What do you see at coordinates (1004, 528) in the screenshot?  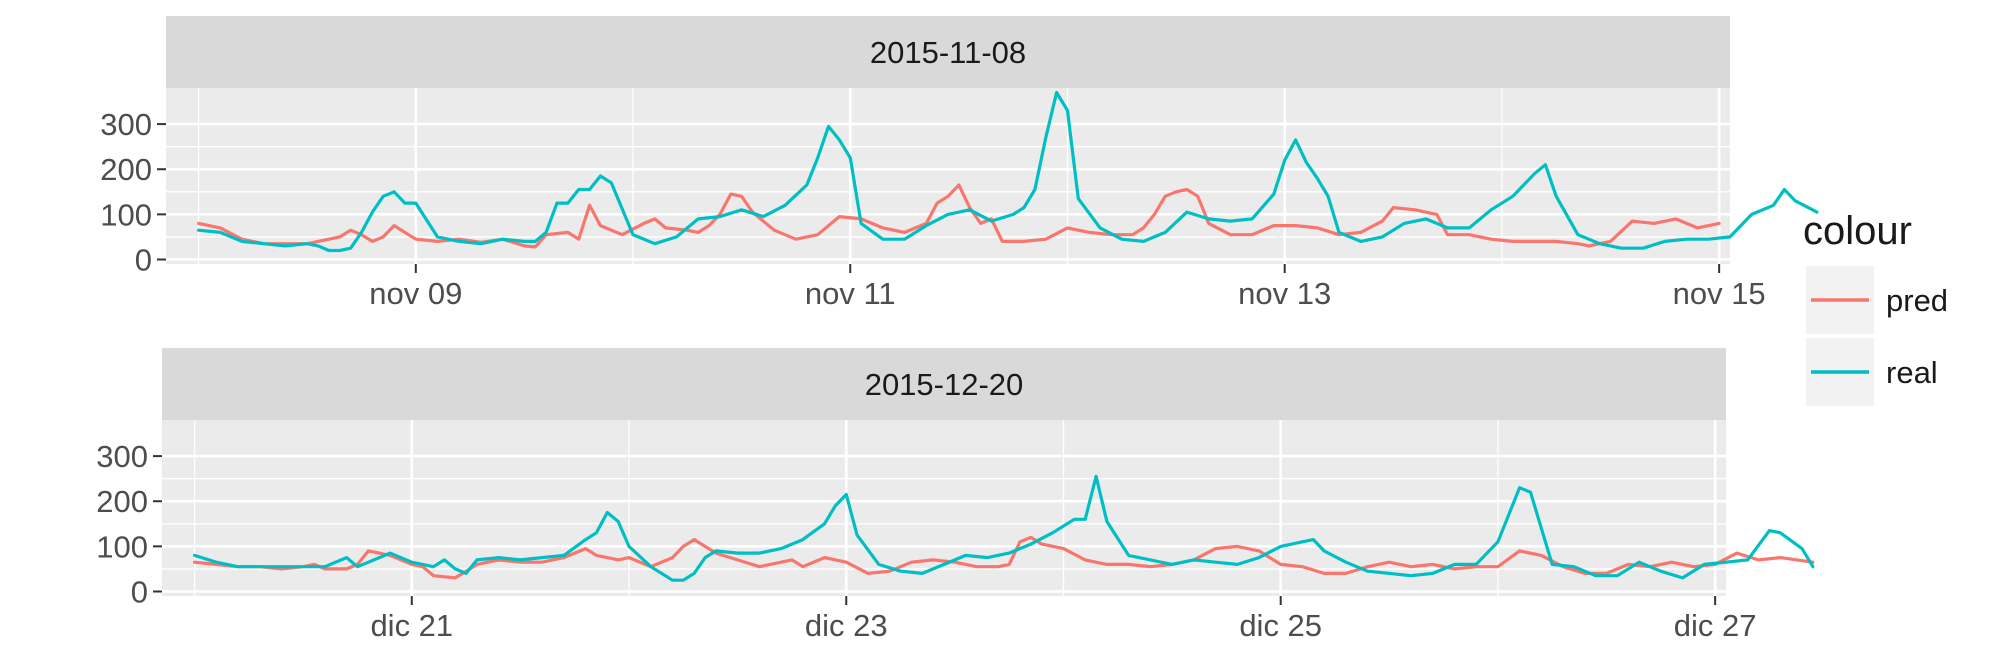 I see `series-line-real` at bounding box center [1004, 528].